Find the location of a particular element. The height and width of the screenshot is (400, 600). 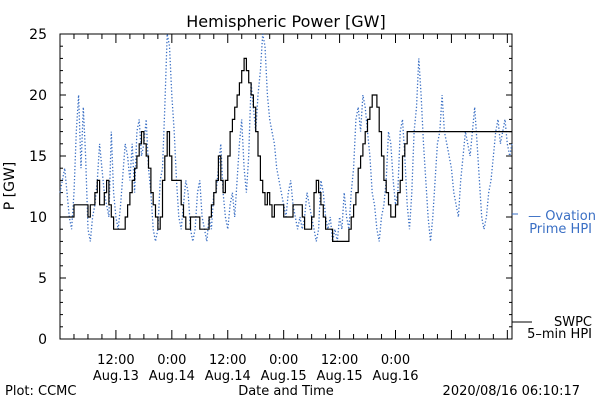

chart-title: Hemispheric Power [GW] is located at coordinates (285, 21).